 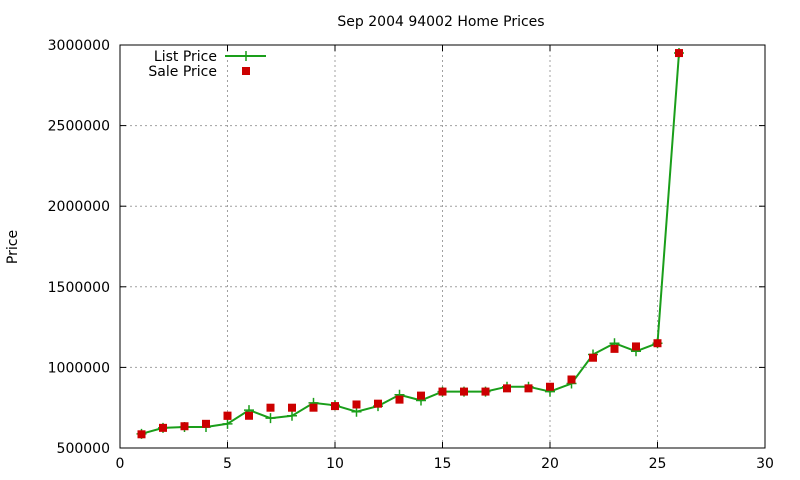 What do you see at coordinates (335, 464) in the screenshot?
I see `x-tick-label: 10` at bounding box center [335, 464].